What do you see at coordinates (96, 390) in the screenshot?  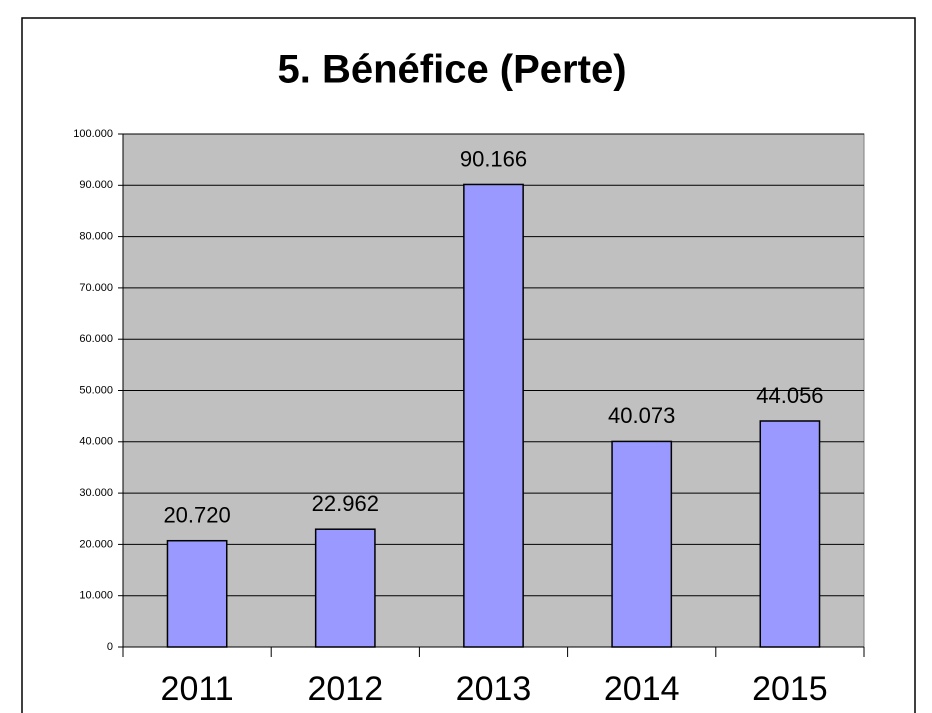 I see `y-tick-label: 50.000` at bounding box center [96, 390].